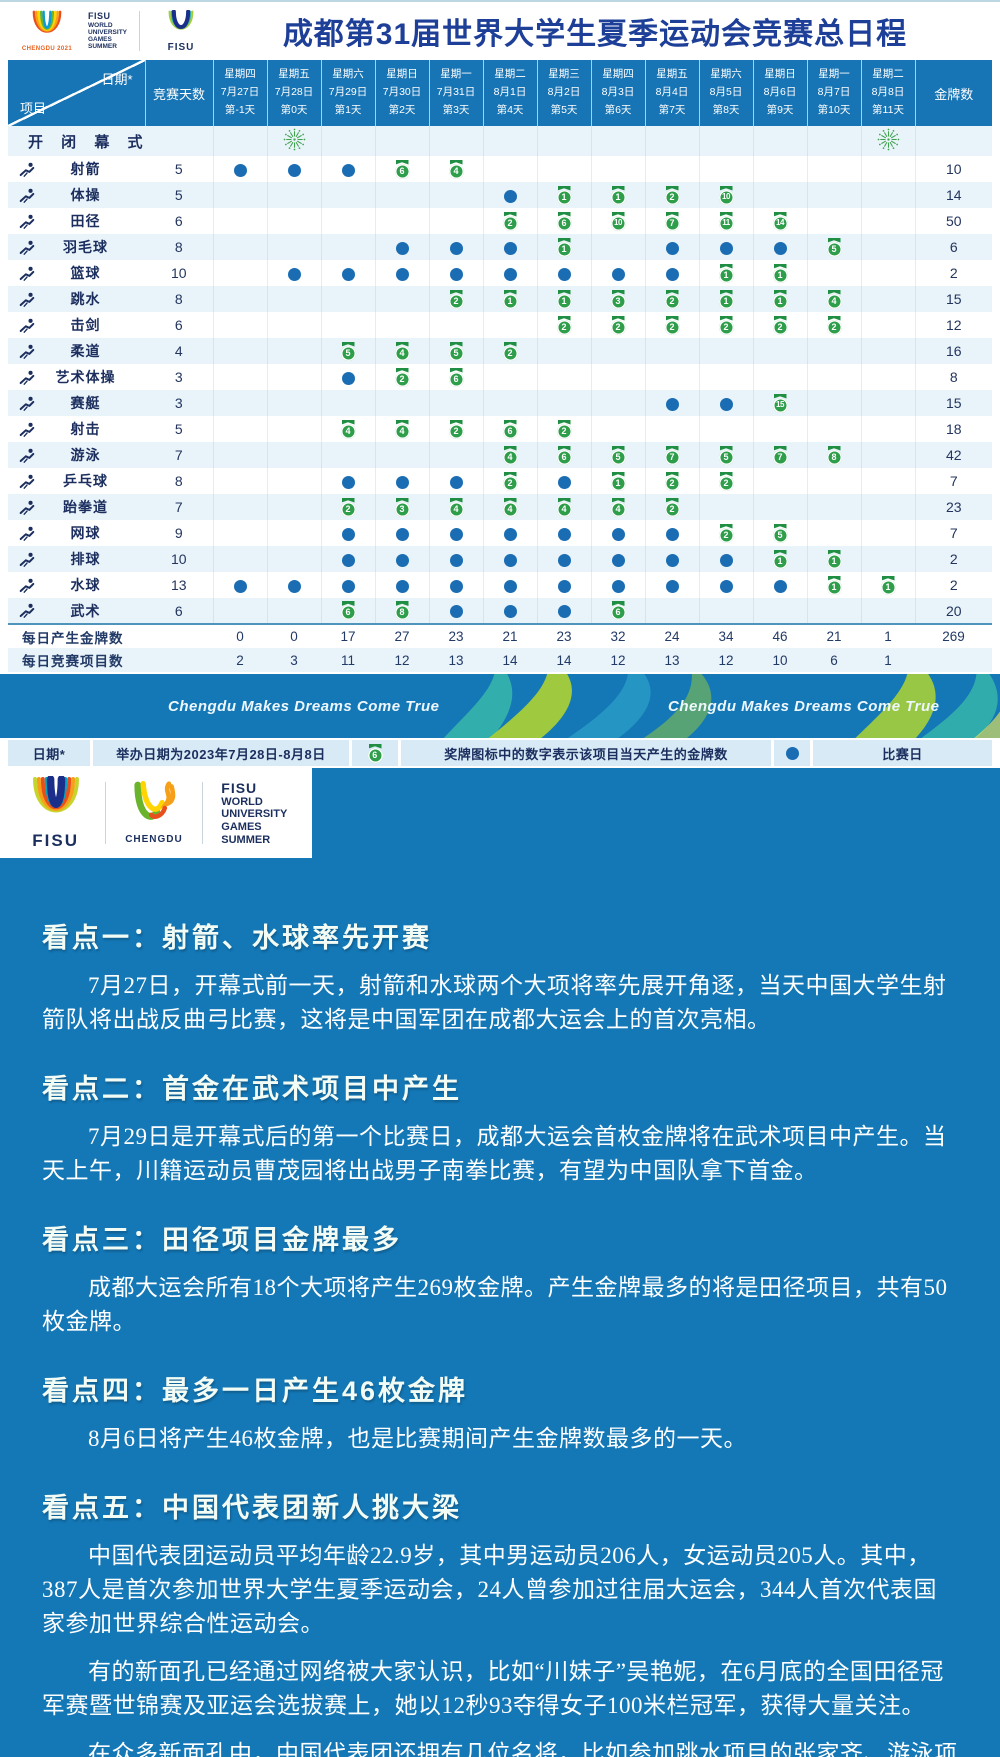 This screenshot has width=1000, height=1757. I want to click on slogan-text-left: Chengdu Makes Dreams Come True, so click(304, 706).